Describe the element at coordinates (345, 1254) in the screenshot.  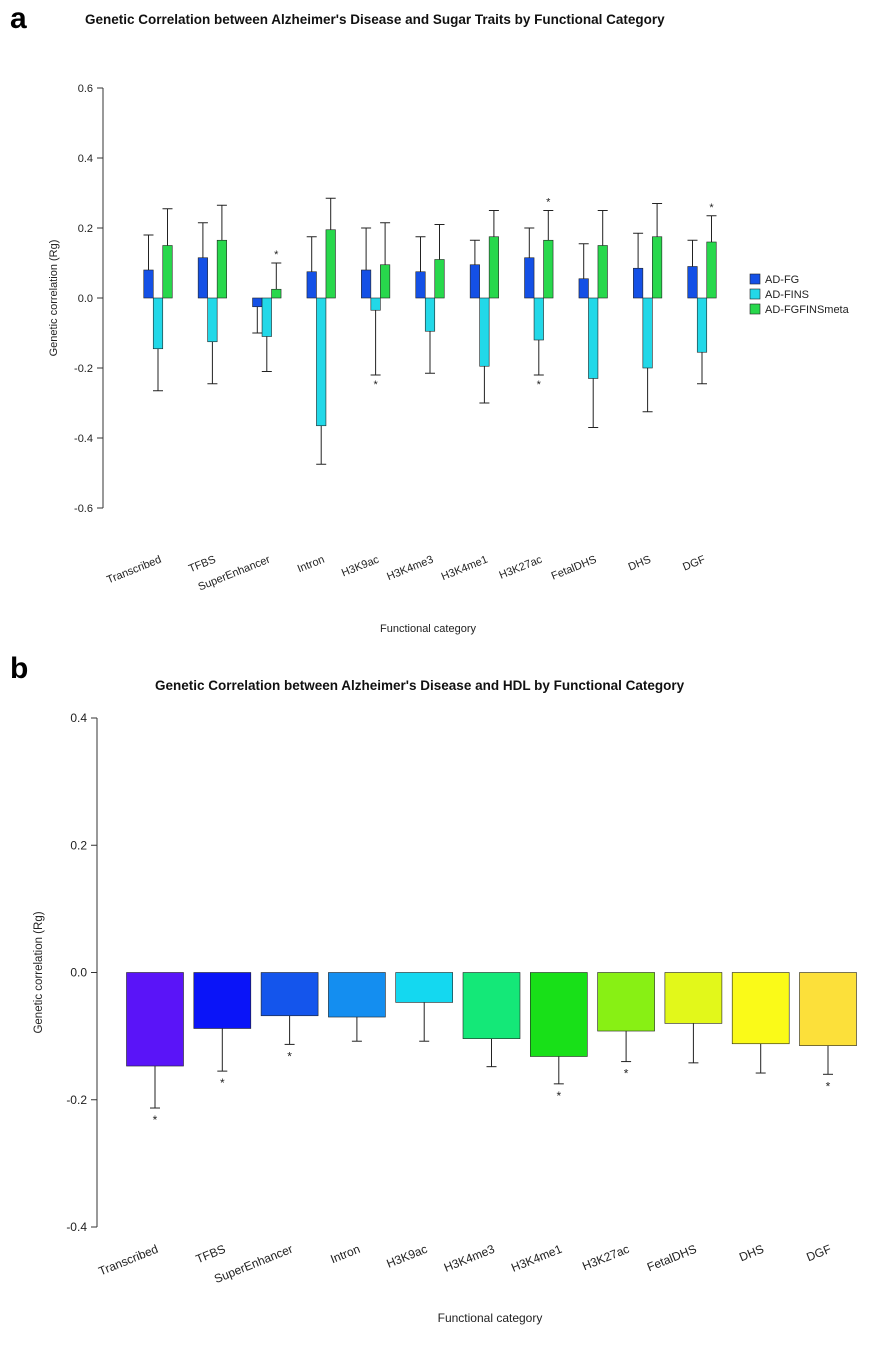
I see `chart-b-x-tick-label: Intron` at that location.